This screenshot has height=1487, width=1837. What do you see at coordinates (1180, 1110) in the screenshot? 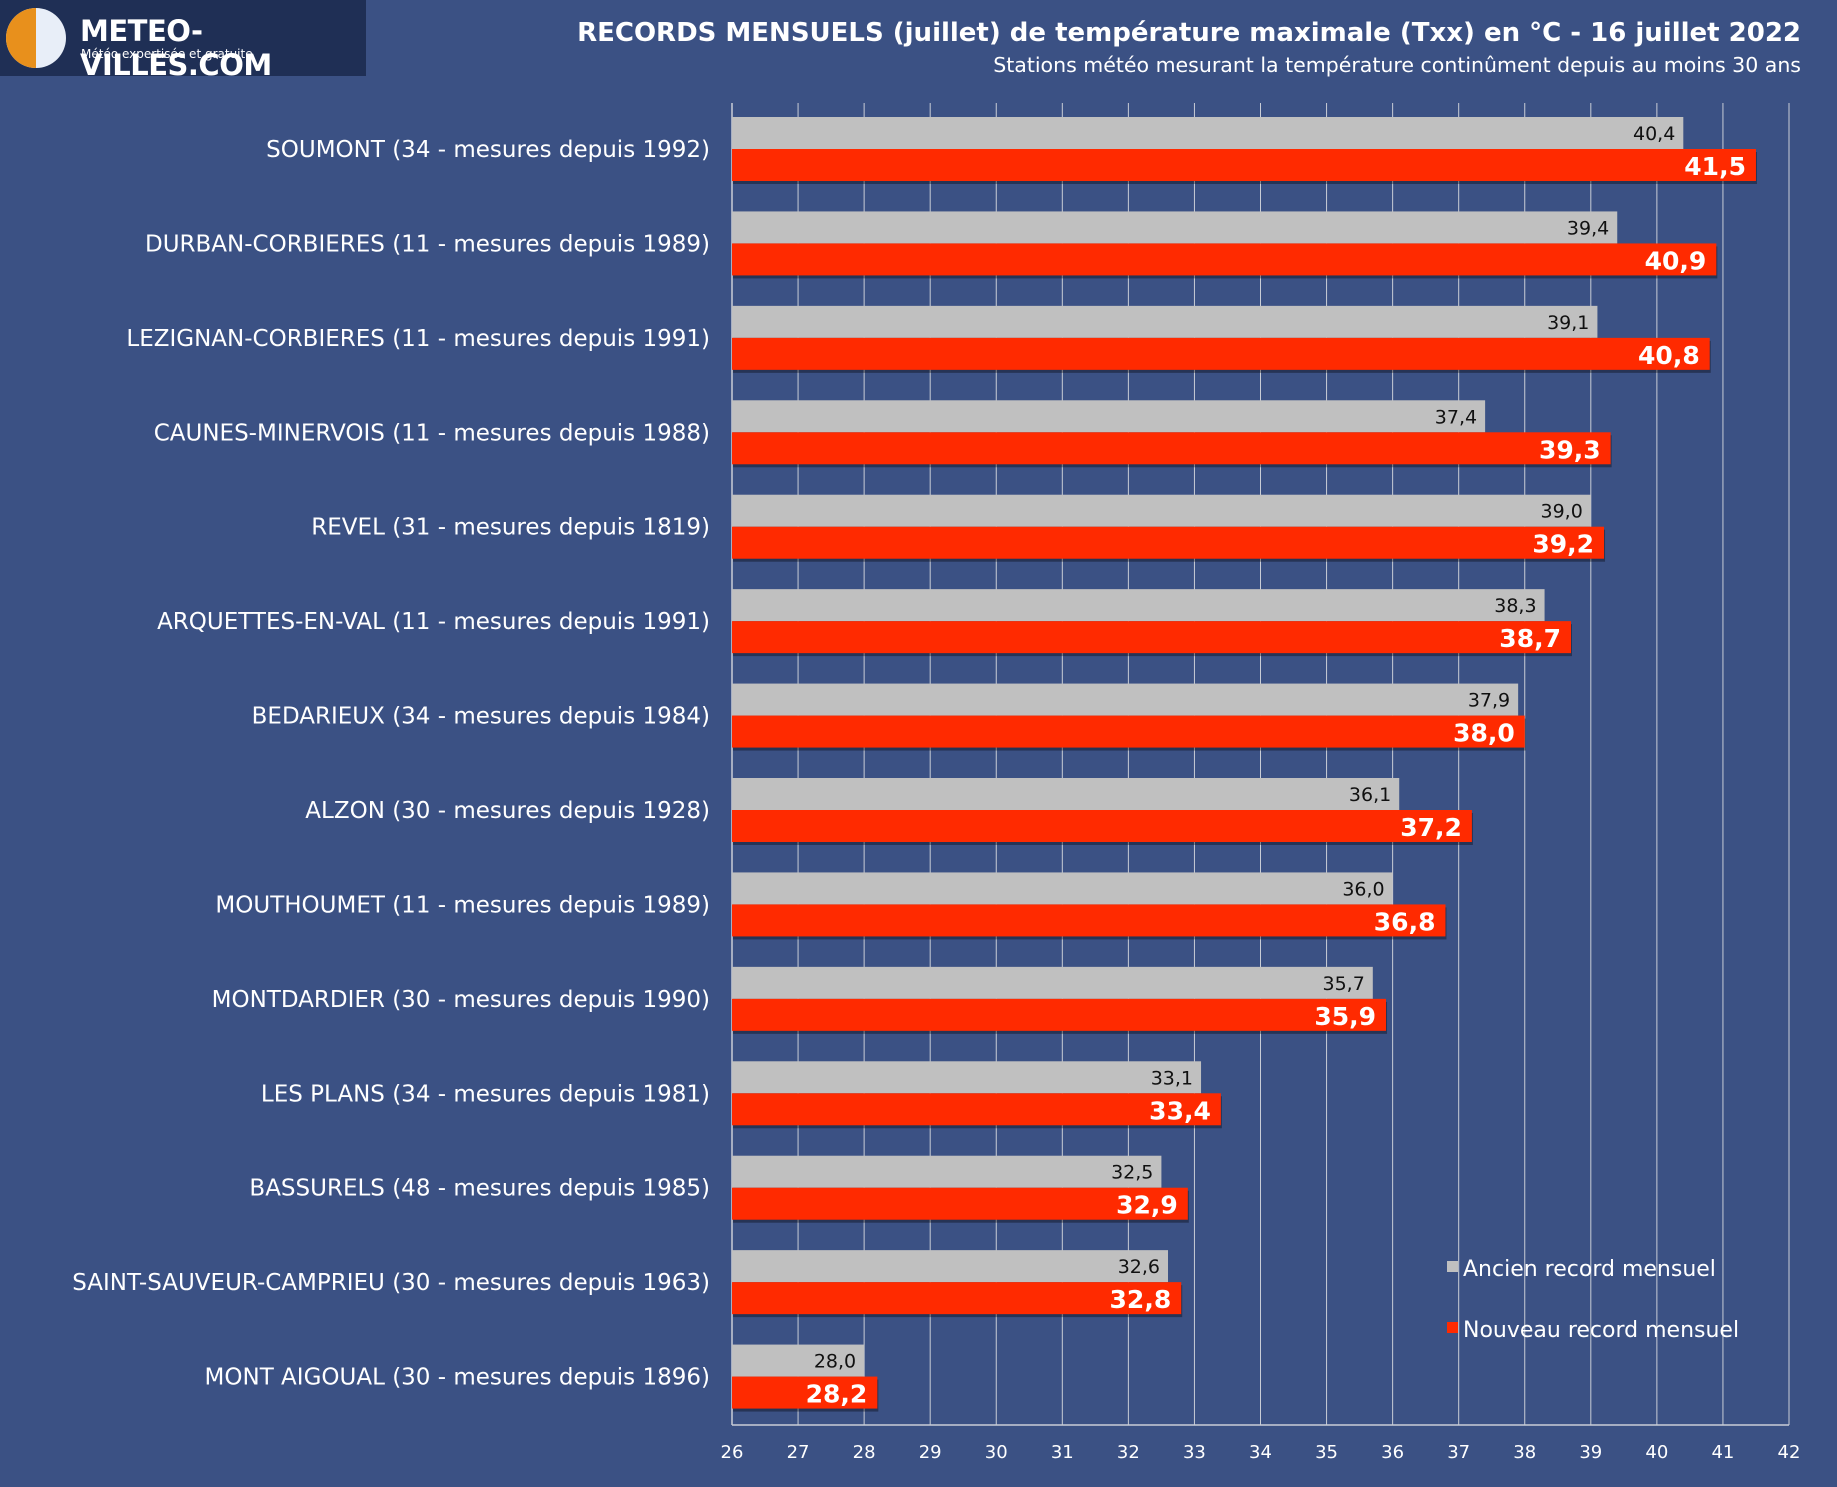
I see `data-label-new: 33,4` at bounding box center [1180, 1110].